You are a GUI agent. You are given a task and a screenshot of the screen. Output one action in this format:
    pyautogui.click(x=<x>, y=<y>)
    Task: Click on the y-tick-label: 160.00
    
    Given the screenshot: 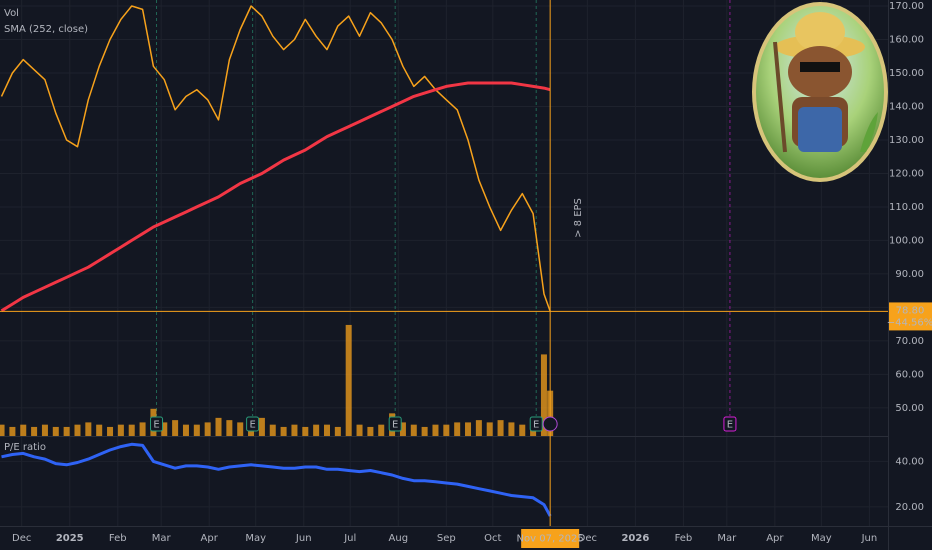 What is the action you would take?
    pyautogui.click(x=906, y=40)
    